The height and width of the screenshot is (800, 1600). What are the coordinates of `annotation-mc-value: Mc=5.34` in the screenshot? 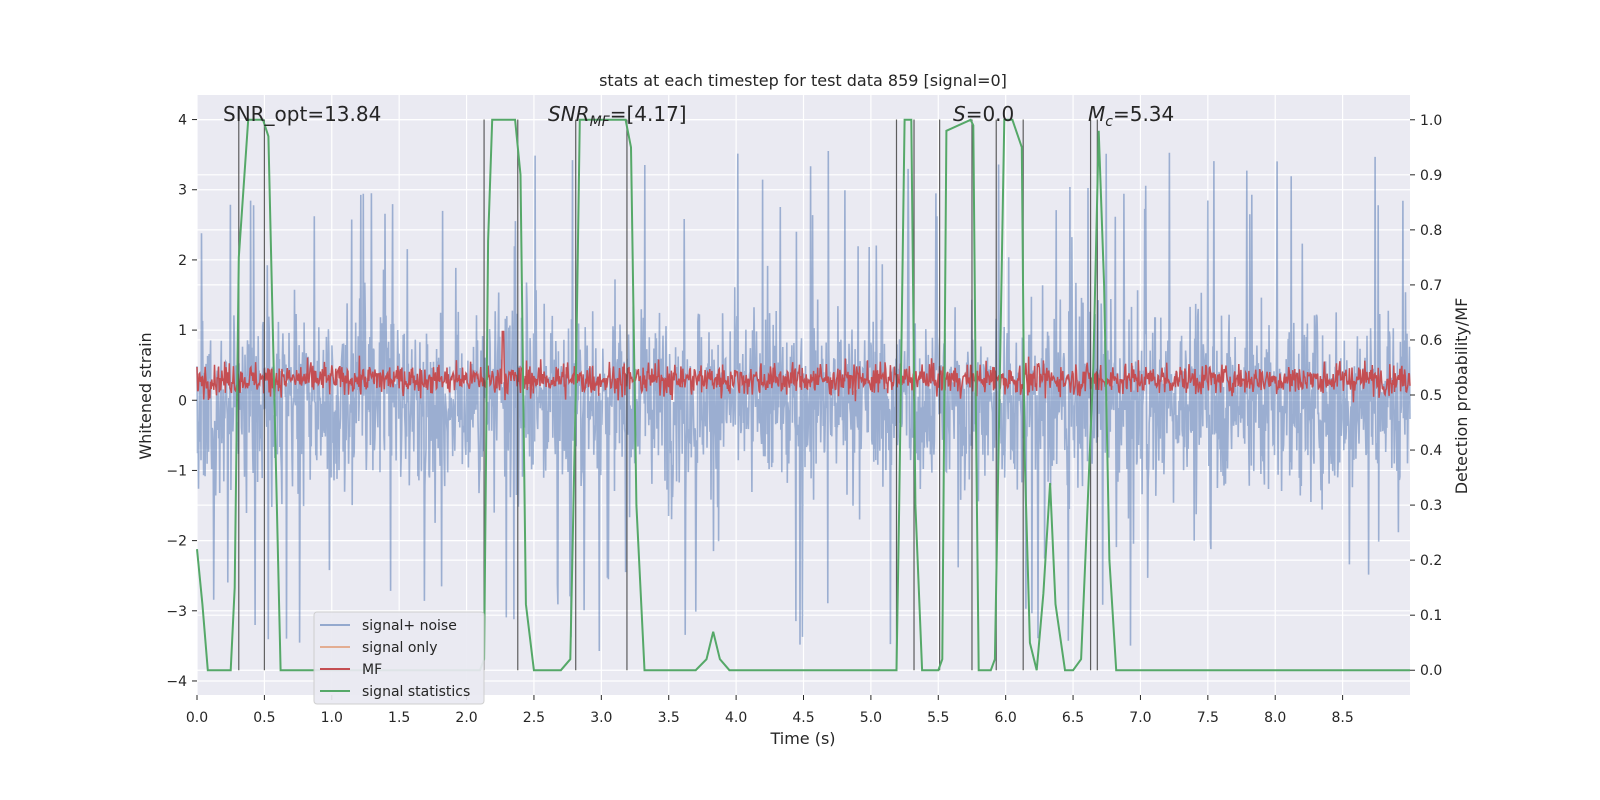 It's located at (1131, 116).